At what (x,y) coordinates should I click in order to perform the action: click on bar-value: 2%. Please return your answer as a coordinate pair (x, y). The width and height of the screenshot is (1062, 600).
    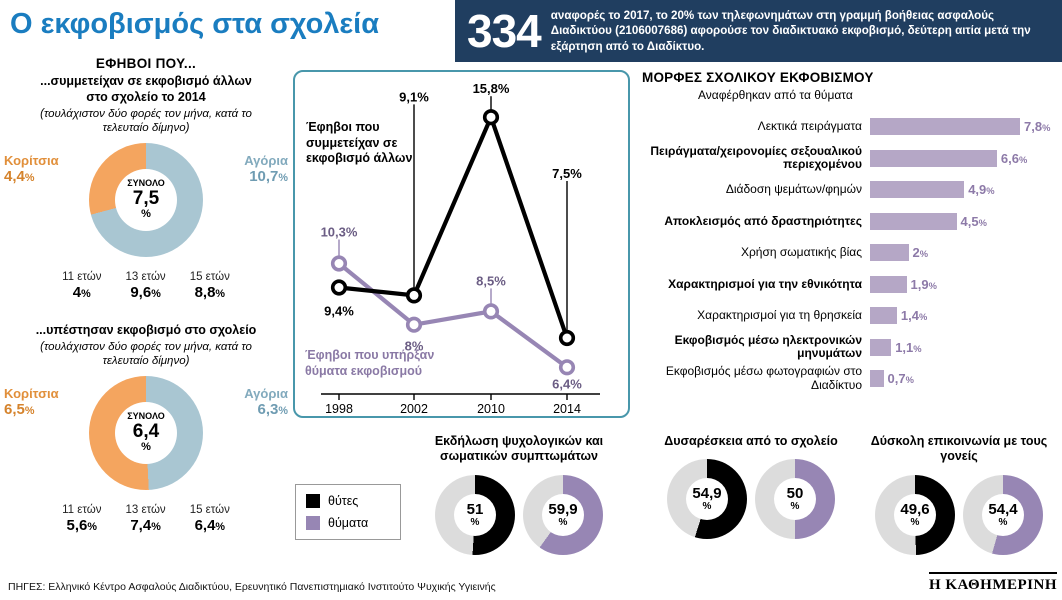
    Looking at the image, I should click on (920, 253).